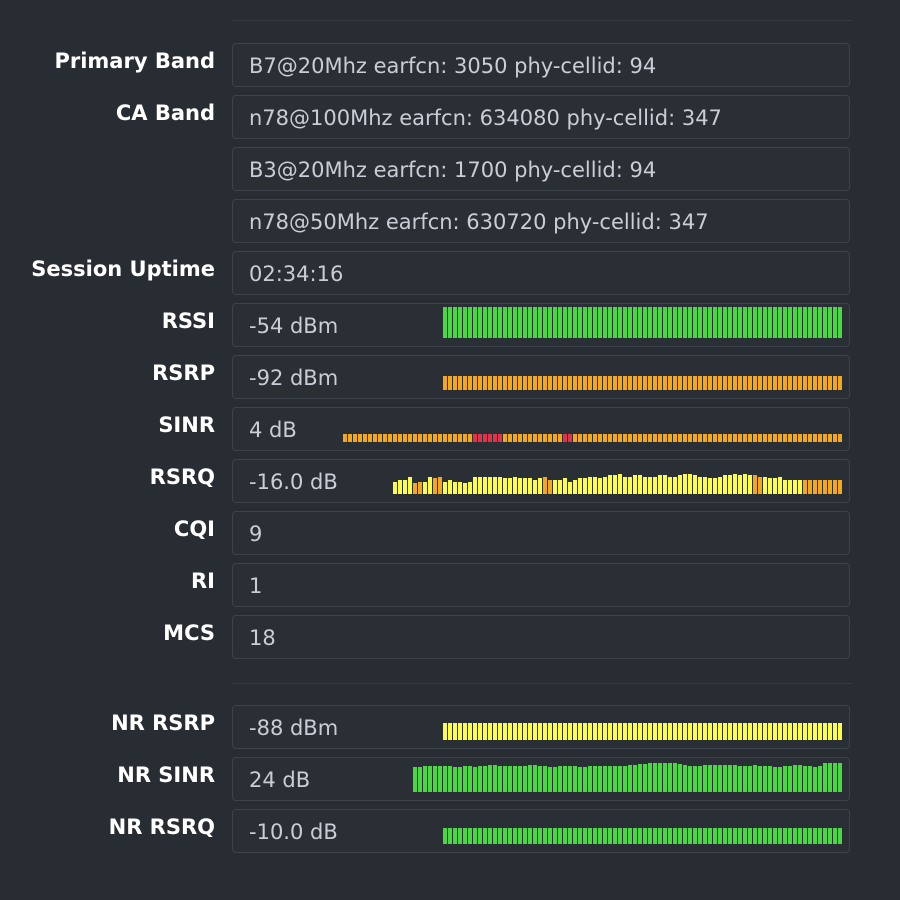  I want to click on rsrp-field: -92 dBm, so click(541, 377).